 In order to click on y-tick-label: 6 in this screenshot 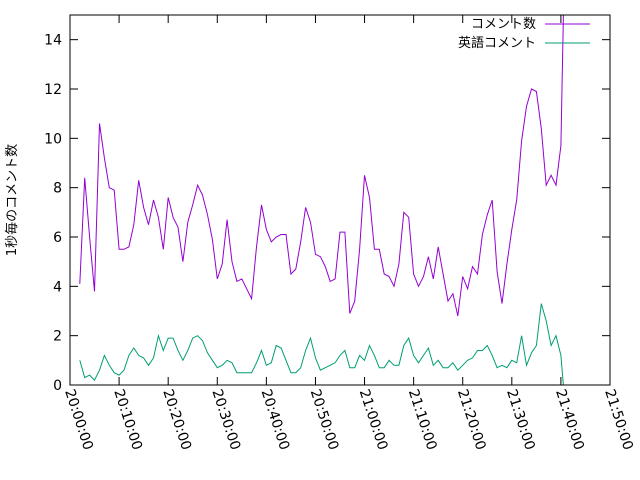, I will do `click(57, 238)`.